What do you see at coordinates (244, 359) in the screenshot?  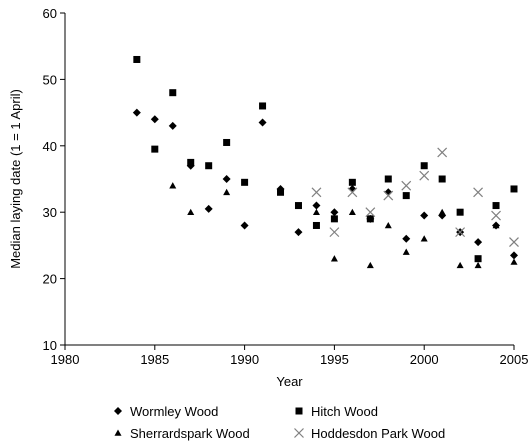 I see `x-tick-label: 1990` at bounding box center [244, 359].